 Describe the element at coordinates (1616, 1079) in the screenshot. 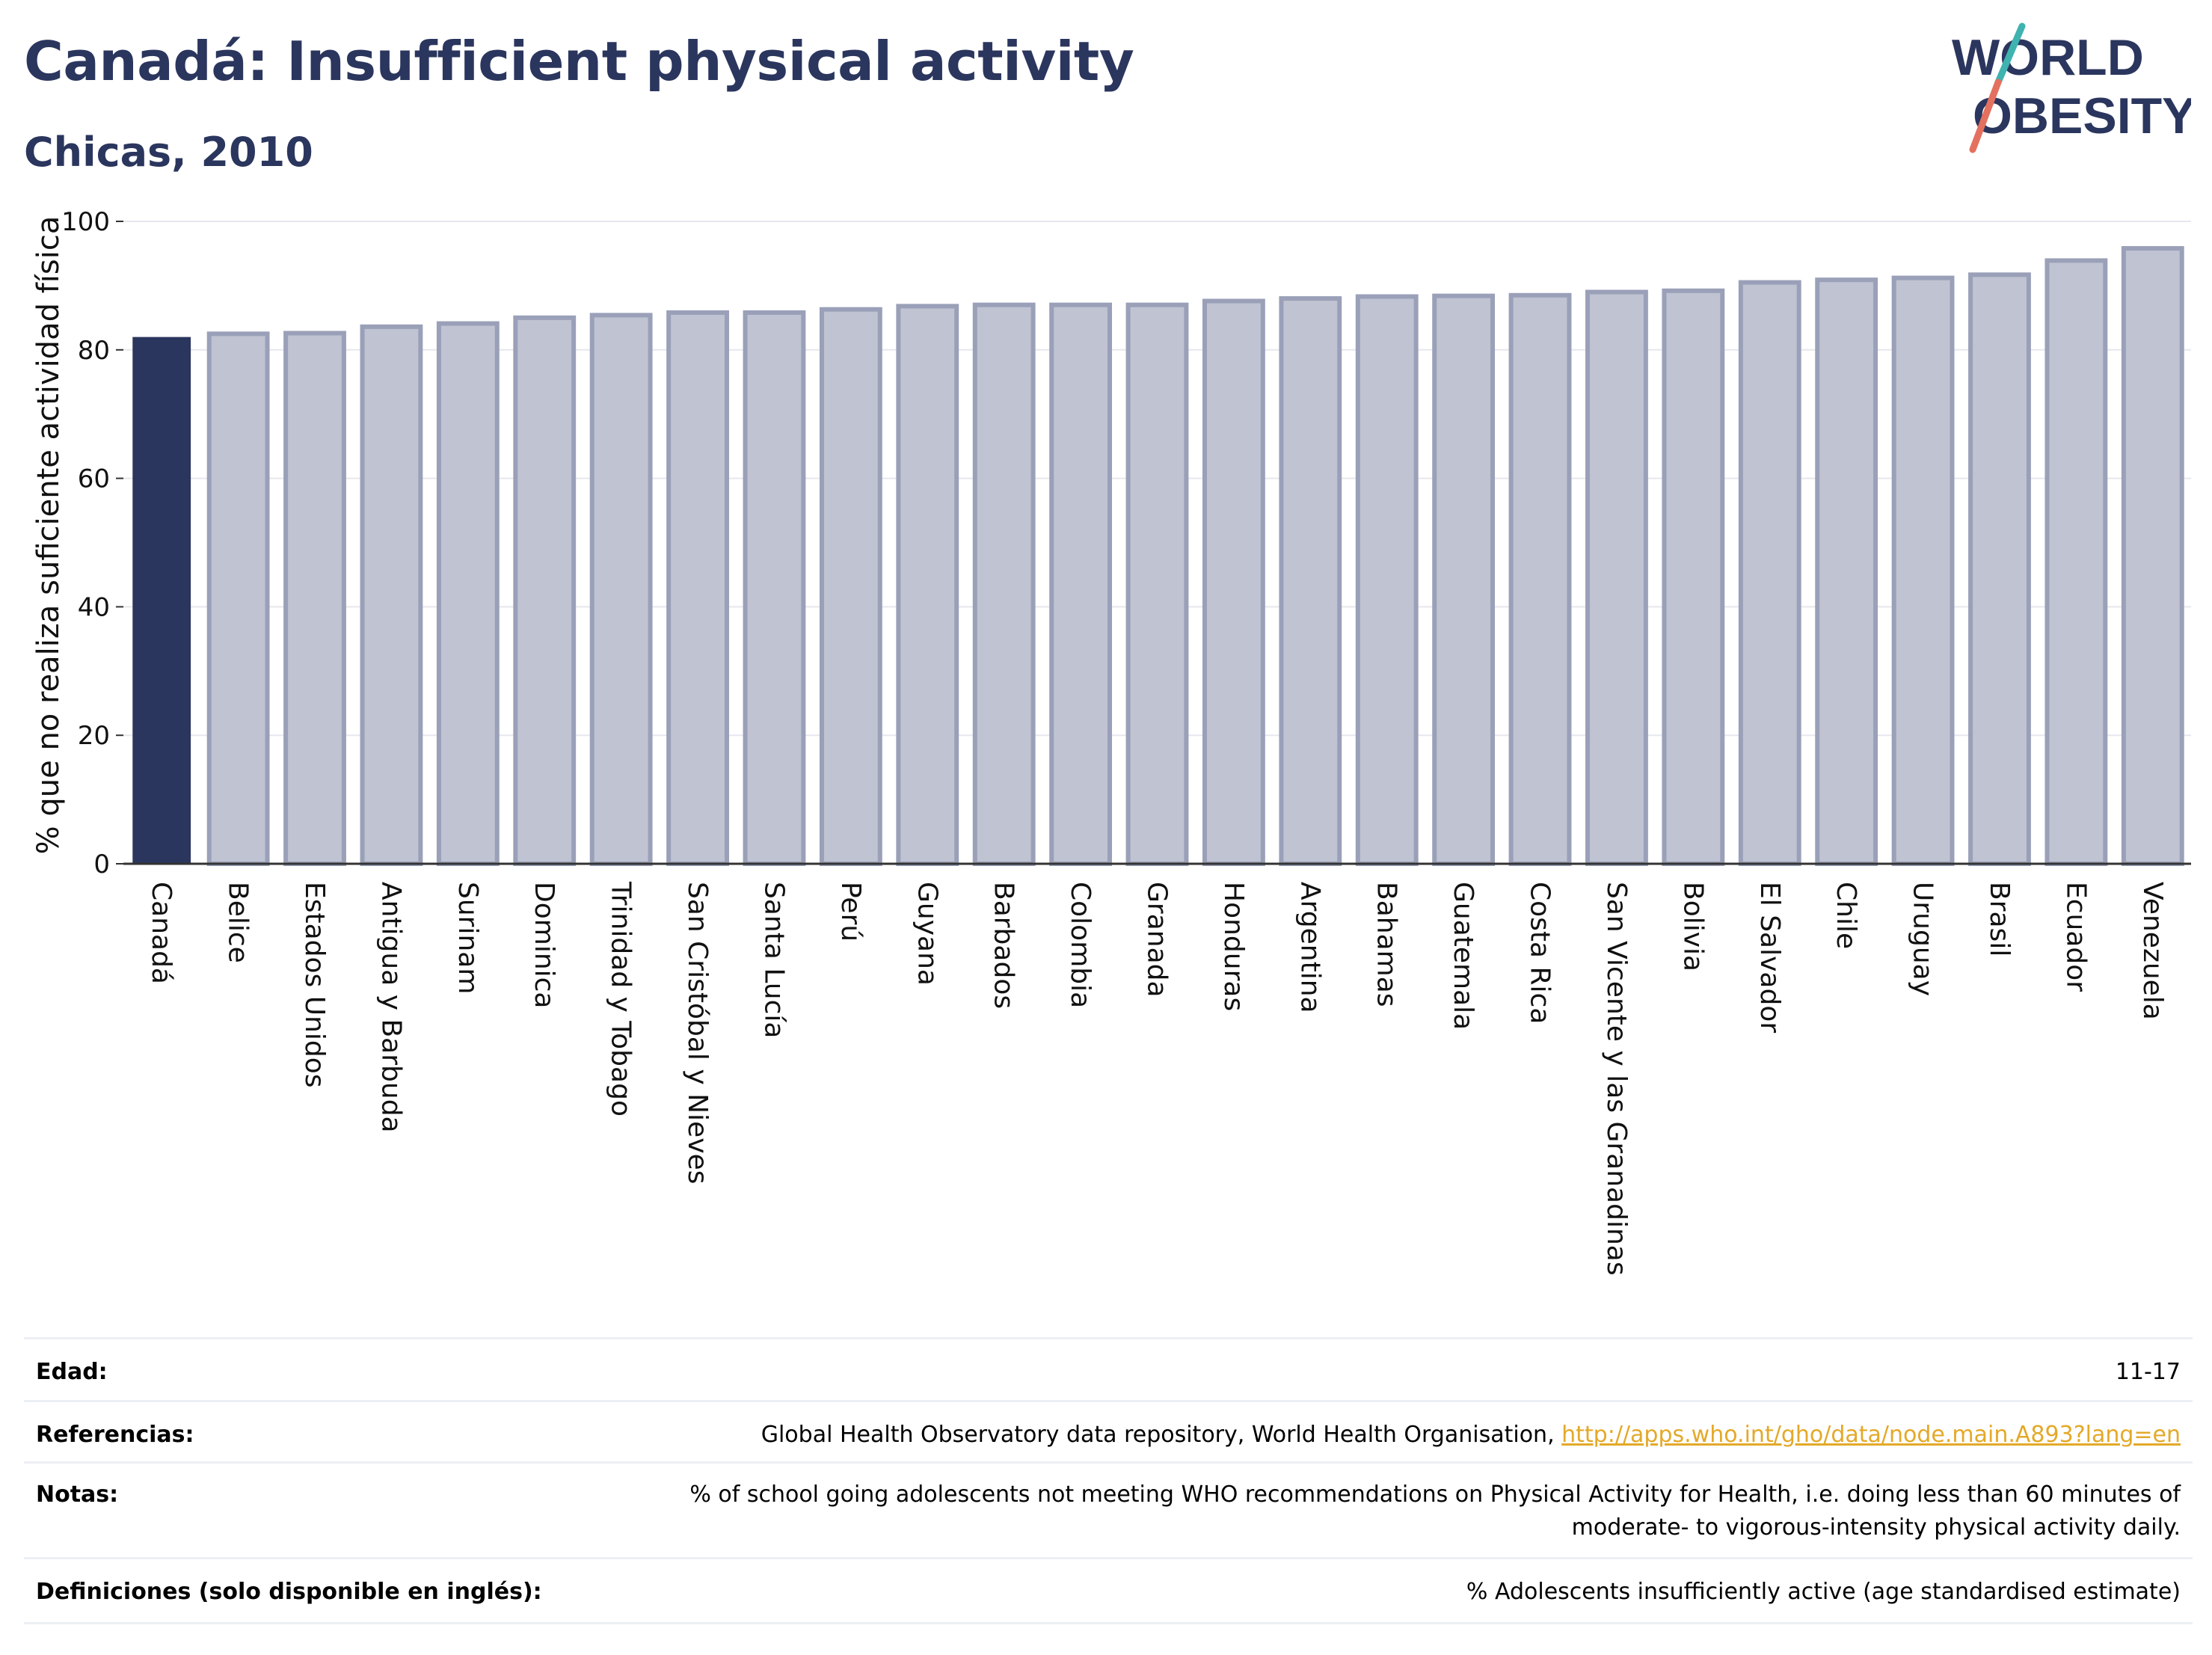

I see `x-tick-label: San Vicente y las Granadinas` at that location.